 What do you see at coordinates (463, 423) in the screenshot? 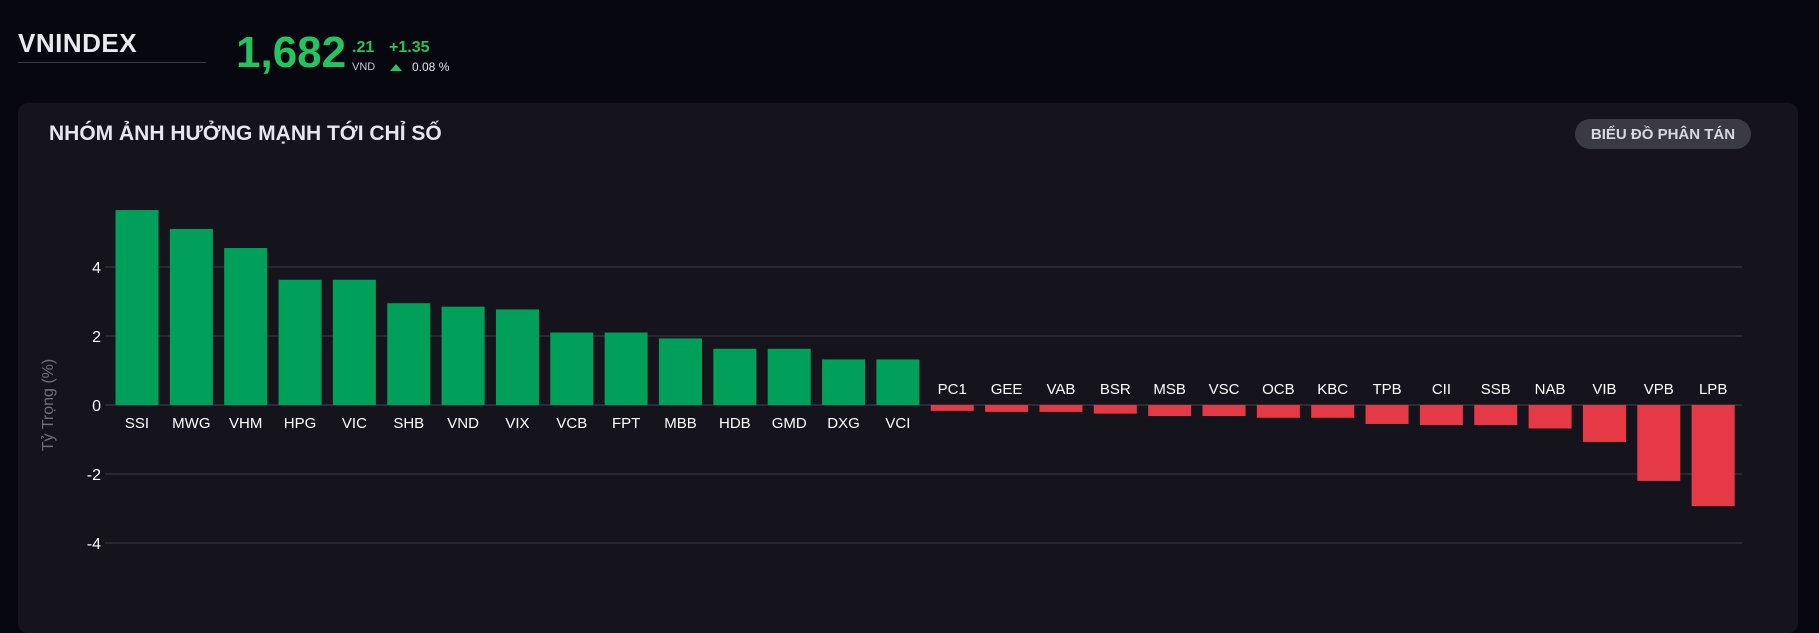
I see `x-tick-label: VND` at bounding box center [463, 423].